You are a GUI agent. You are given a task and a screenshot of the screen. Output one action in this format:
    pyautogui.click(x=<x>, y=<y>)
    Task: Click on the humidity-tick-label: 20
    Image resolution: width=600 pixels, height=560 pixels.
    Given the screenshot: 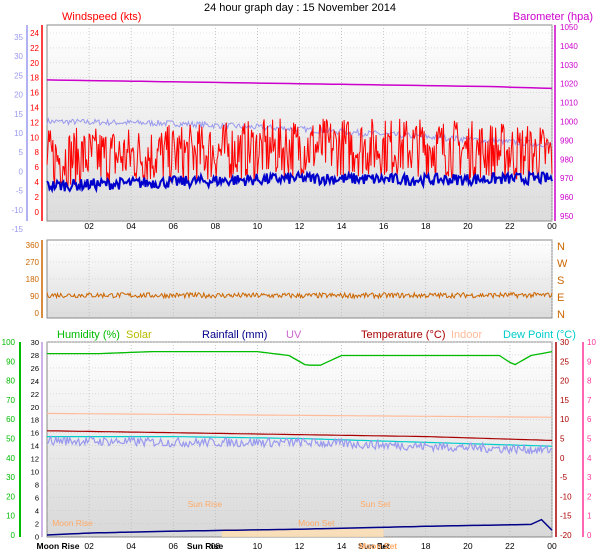 What is the action you would take?
    pyautogui.click(x=10, y=496)
    